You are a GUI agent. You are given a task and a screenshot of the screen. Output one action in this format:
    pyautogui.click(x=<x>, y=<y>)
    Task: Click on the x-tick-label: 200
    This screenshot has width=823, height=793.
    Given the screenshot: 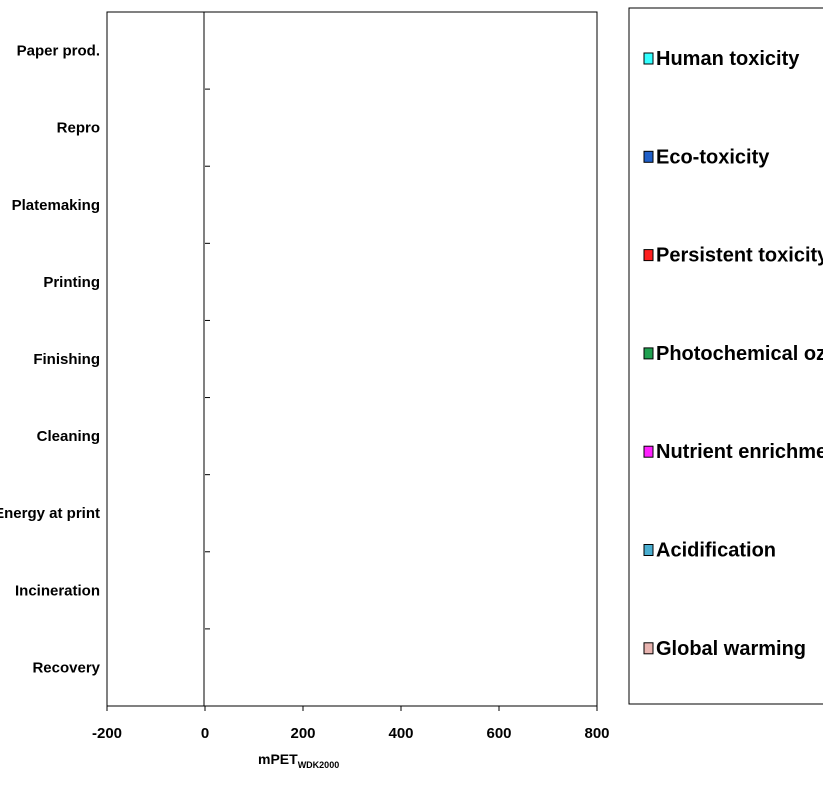 What is the action you would take?
    pyautogui.click(x=302, y=733)
    